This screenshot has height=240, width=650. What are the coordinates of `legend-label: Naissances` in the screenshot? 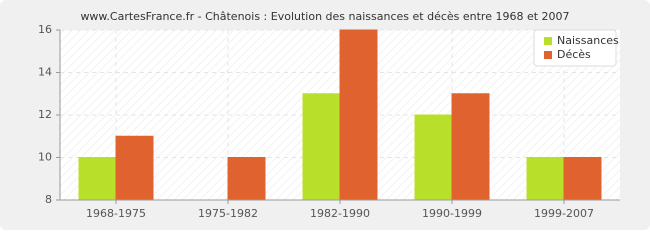 It's located at (588, 40).